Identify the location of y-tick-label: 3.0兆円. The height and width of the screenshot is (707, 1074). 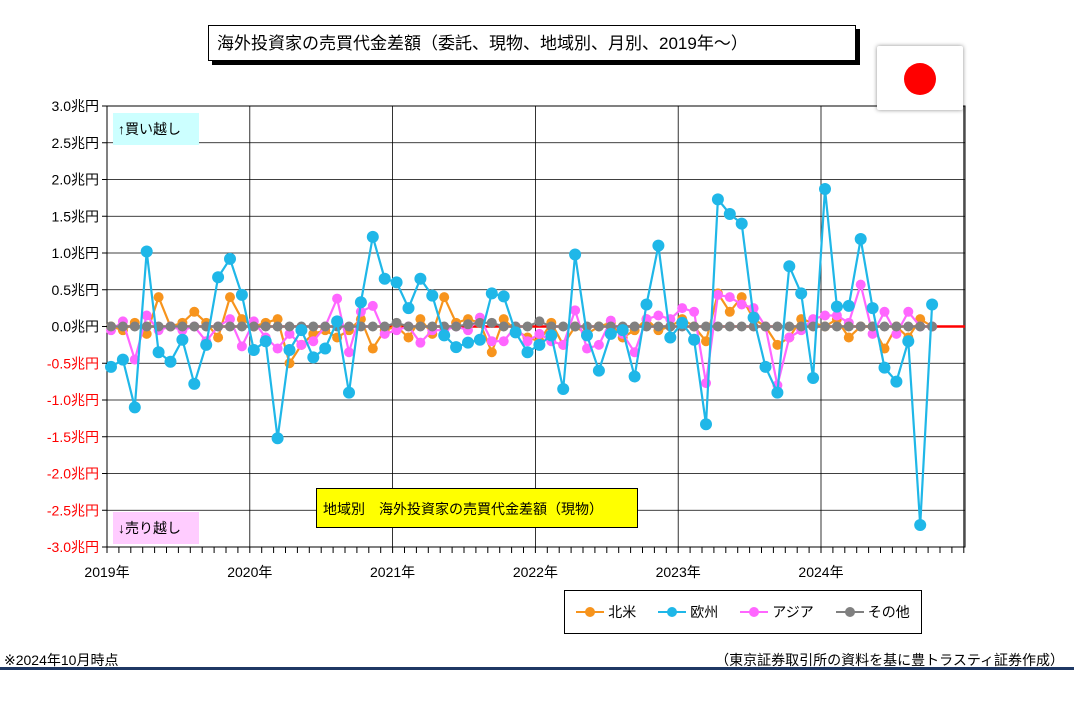
(75, 106).